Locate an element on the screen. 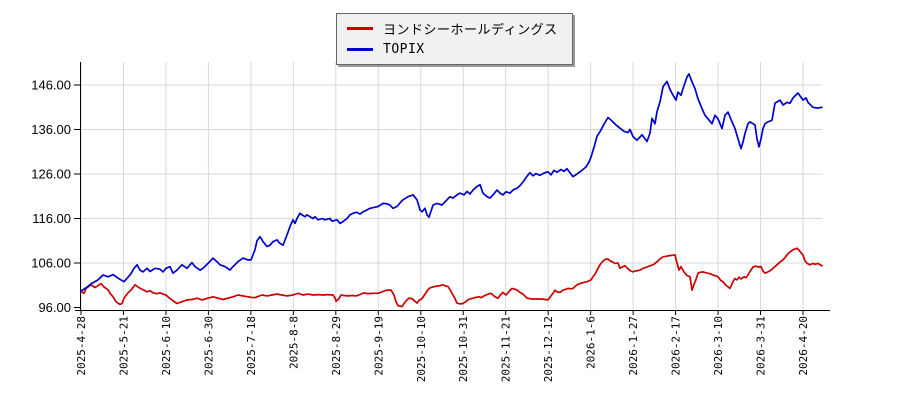 Image resolution: width=900 pixels, height=400 pixels. legend-item-topix: TOPIX is located at coordinates (452, 49).